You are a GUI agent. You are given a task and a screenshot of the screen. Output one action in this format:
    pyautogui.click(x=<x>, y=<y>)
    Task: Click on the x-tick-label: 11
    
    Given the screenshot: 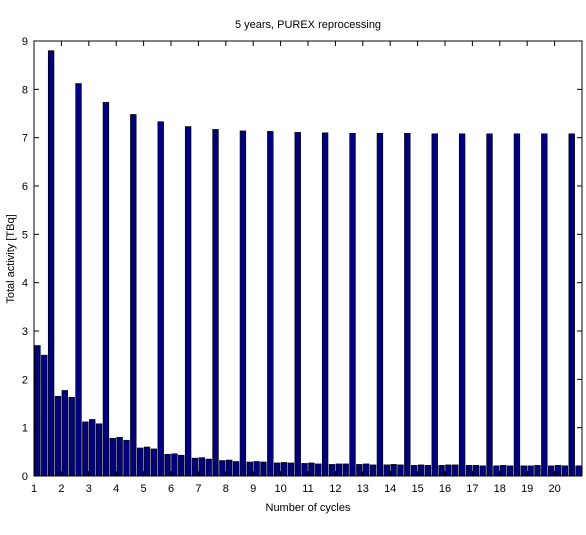 What is the action you would take?
    pyautogui.click(x=307, y=489)
    